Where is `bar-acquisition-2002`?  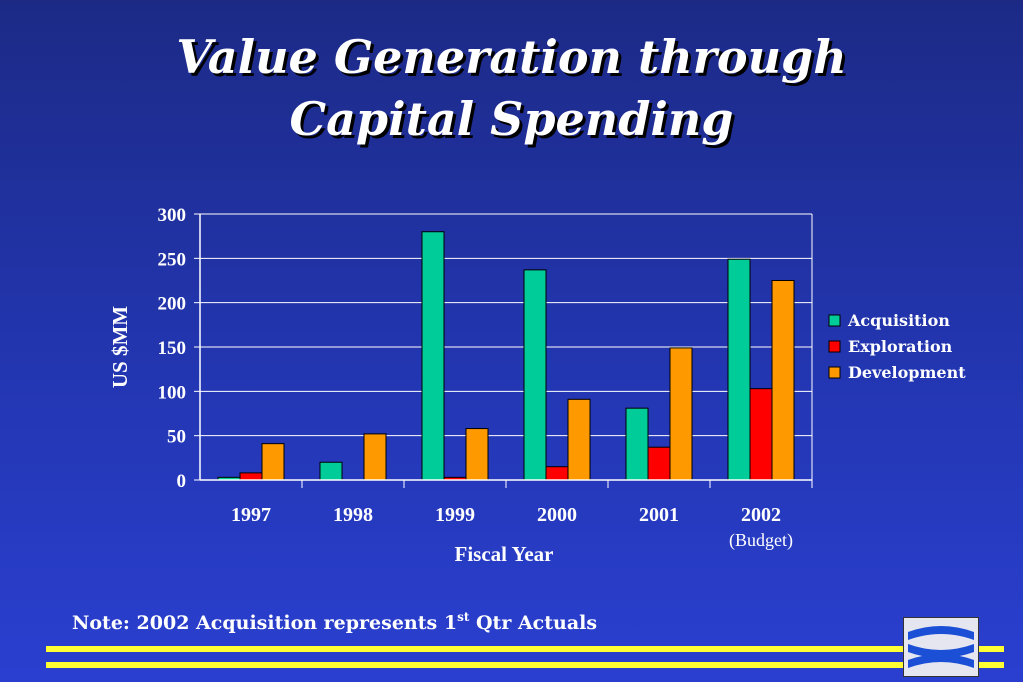 bar-acquisition-2002 is located at coordinates (739, 369).